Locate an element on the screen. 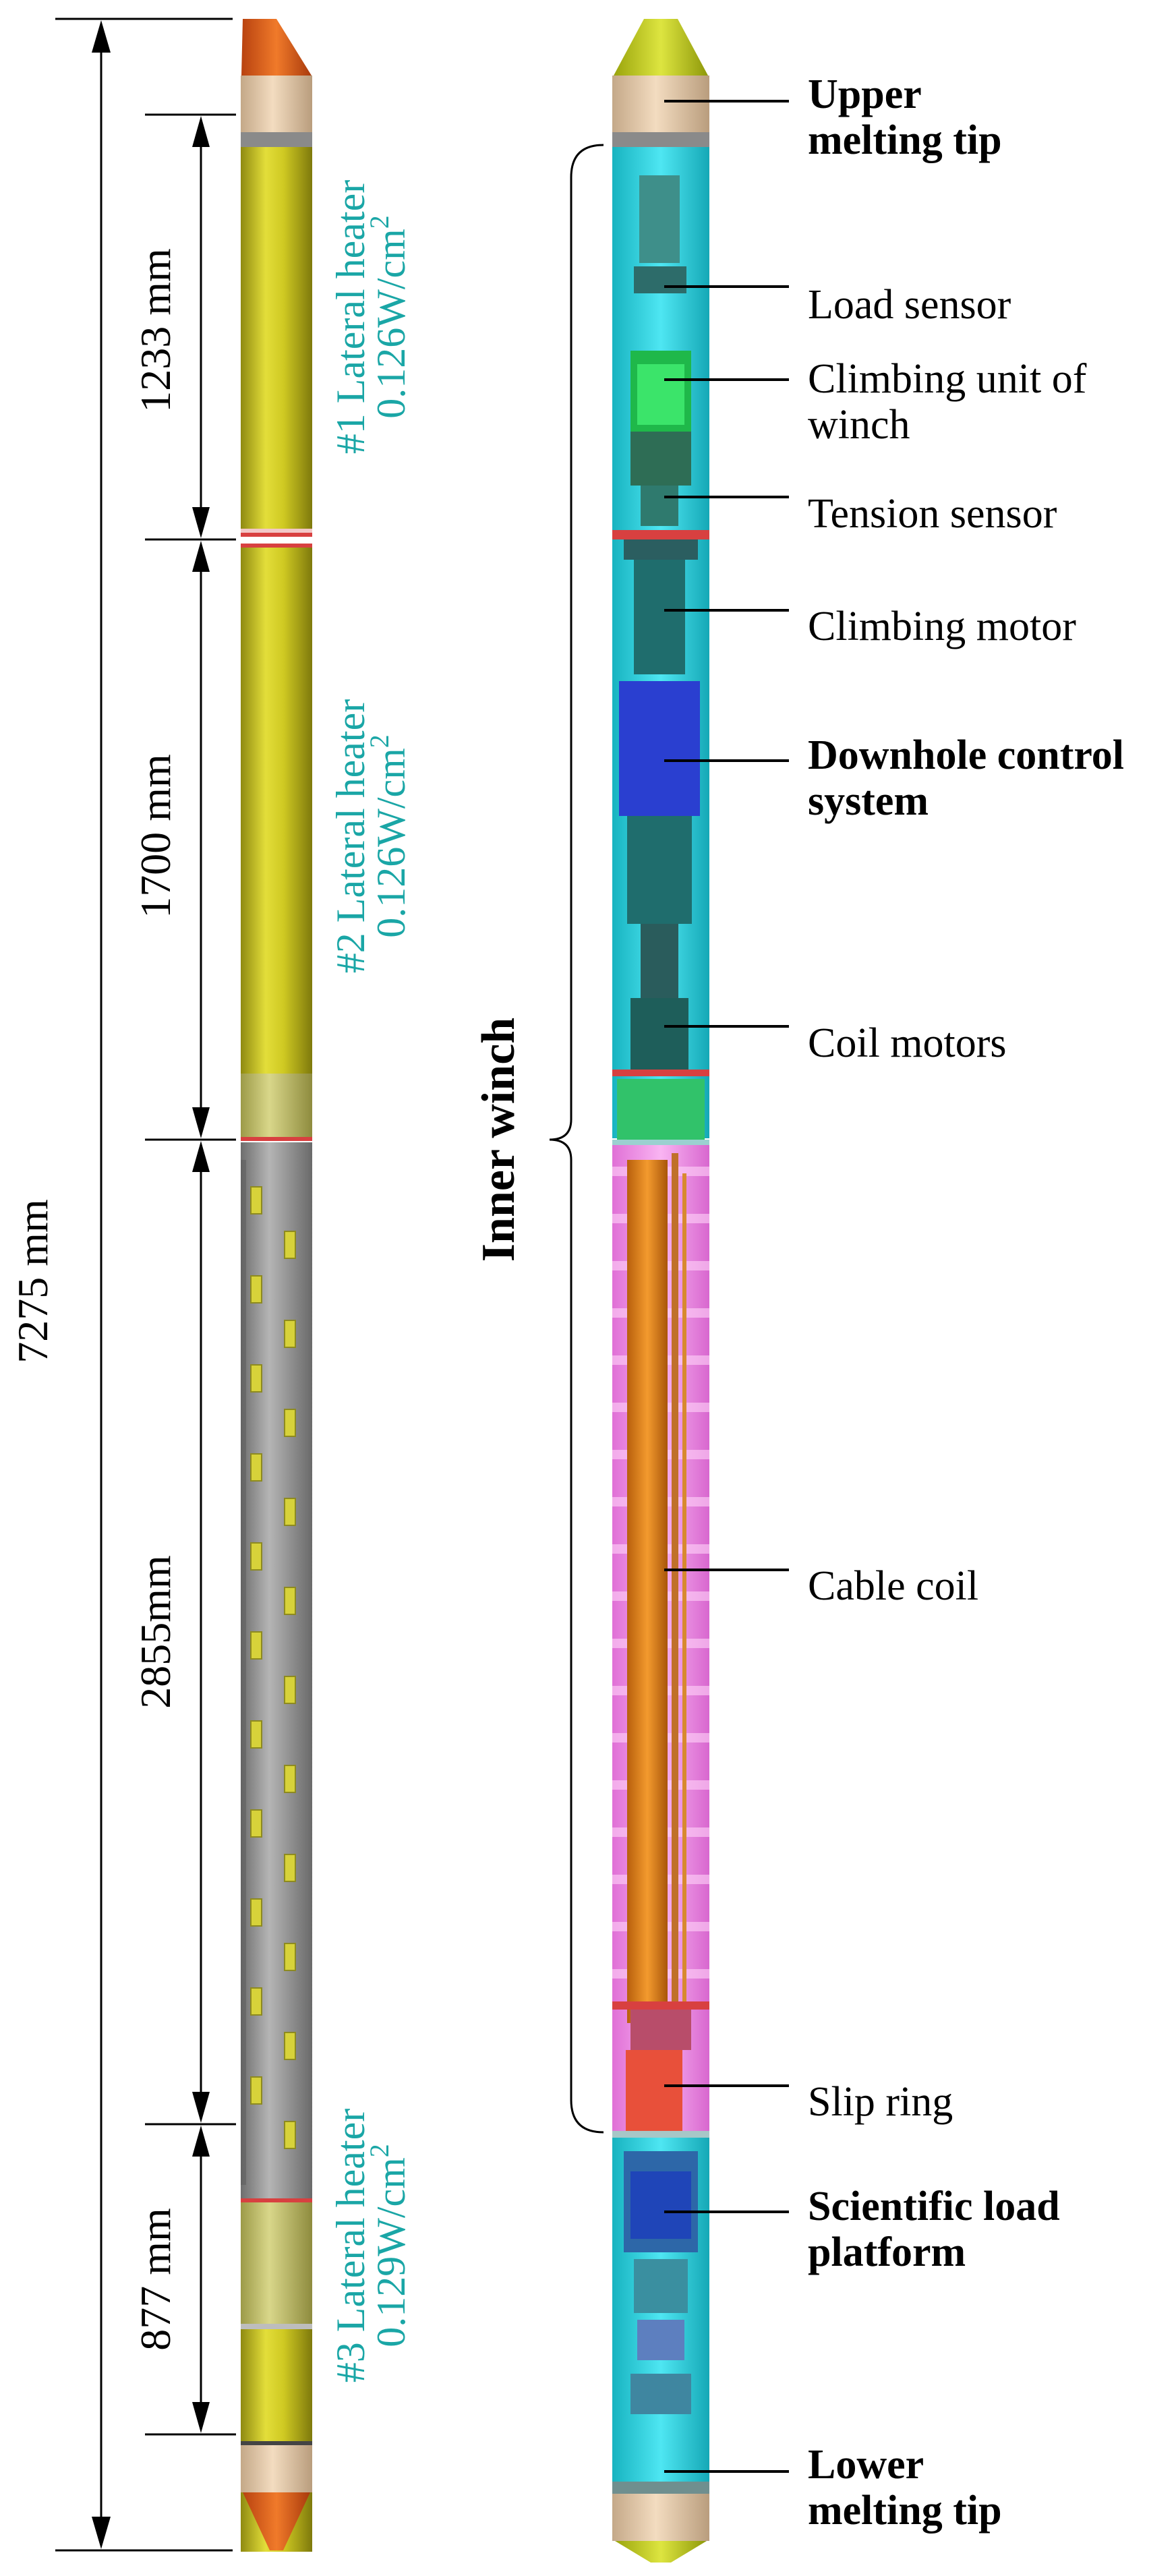 This screenshot has height=2576, width=1176. left-lower-tip-collar-visible is located at coordinates (276, 2468).